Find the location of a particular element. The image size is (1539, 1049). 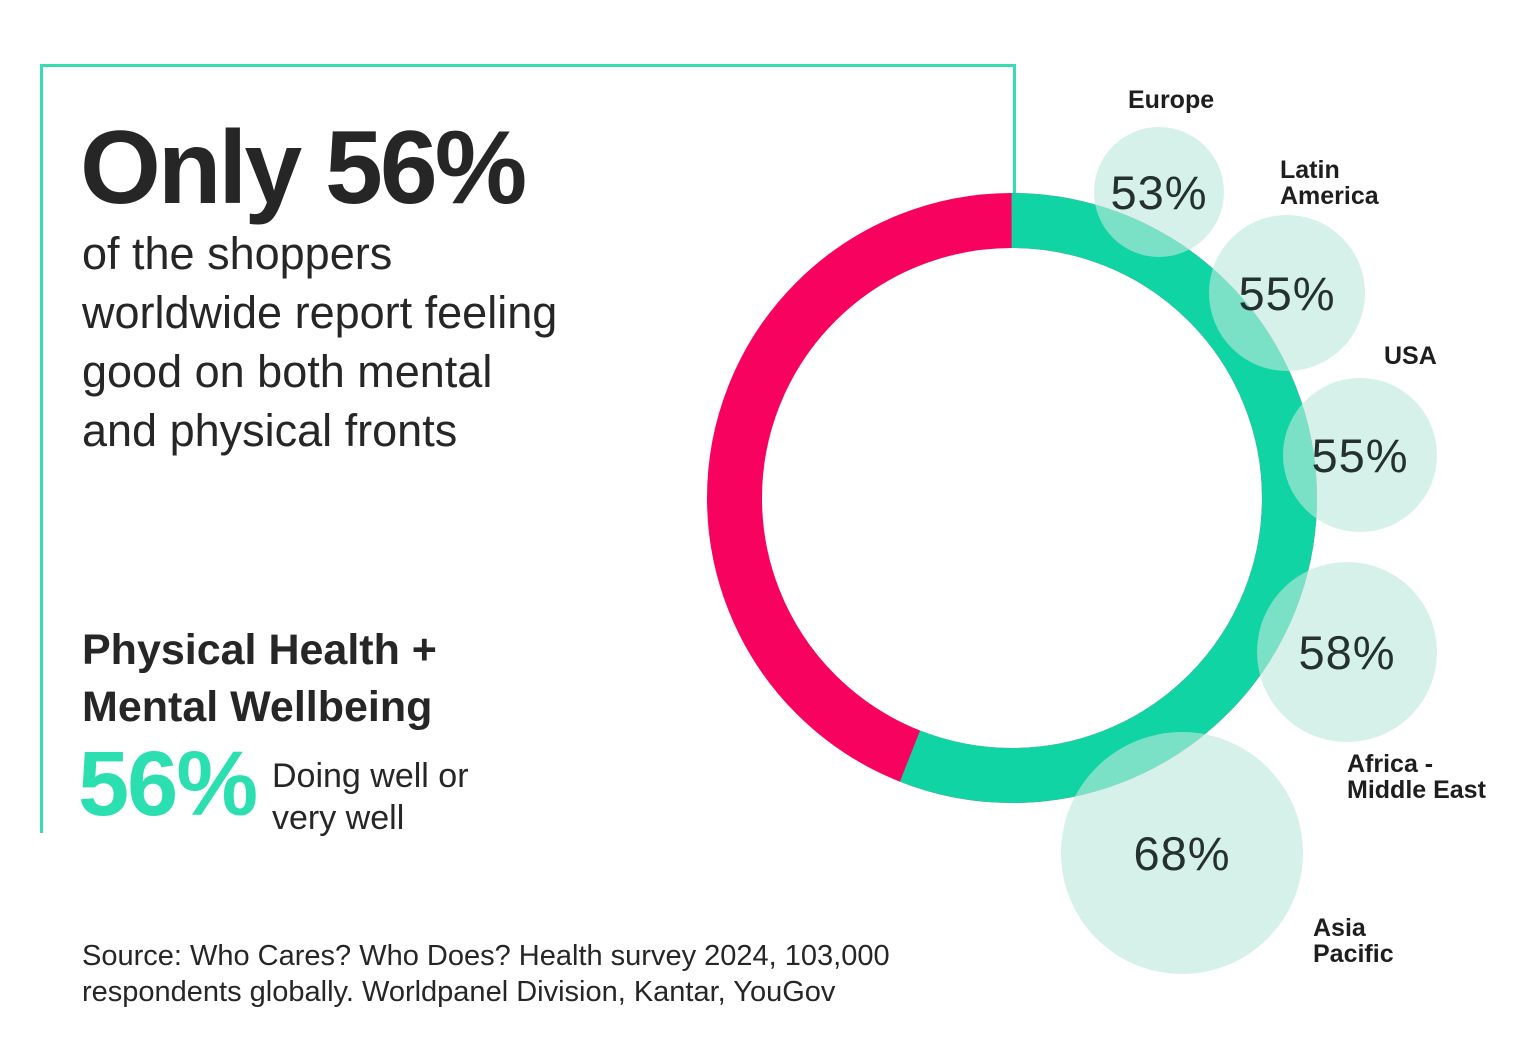

metric-title: Physical Health + Mental Wellbeing is located at coordinates (259, 679).